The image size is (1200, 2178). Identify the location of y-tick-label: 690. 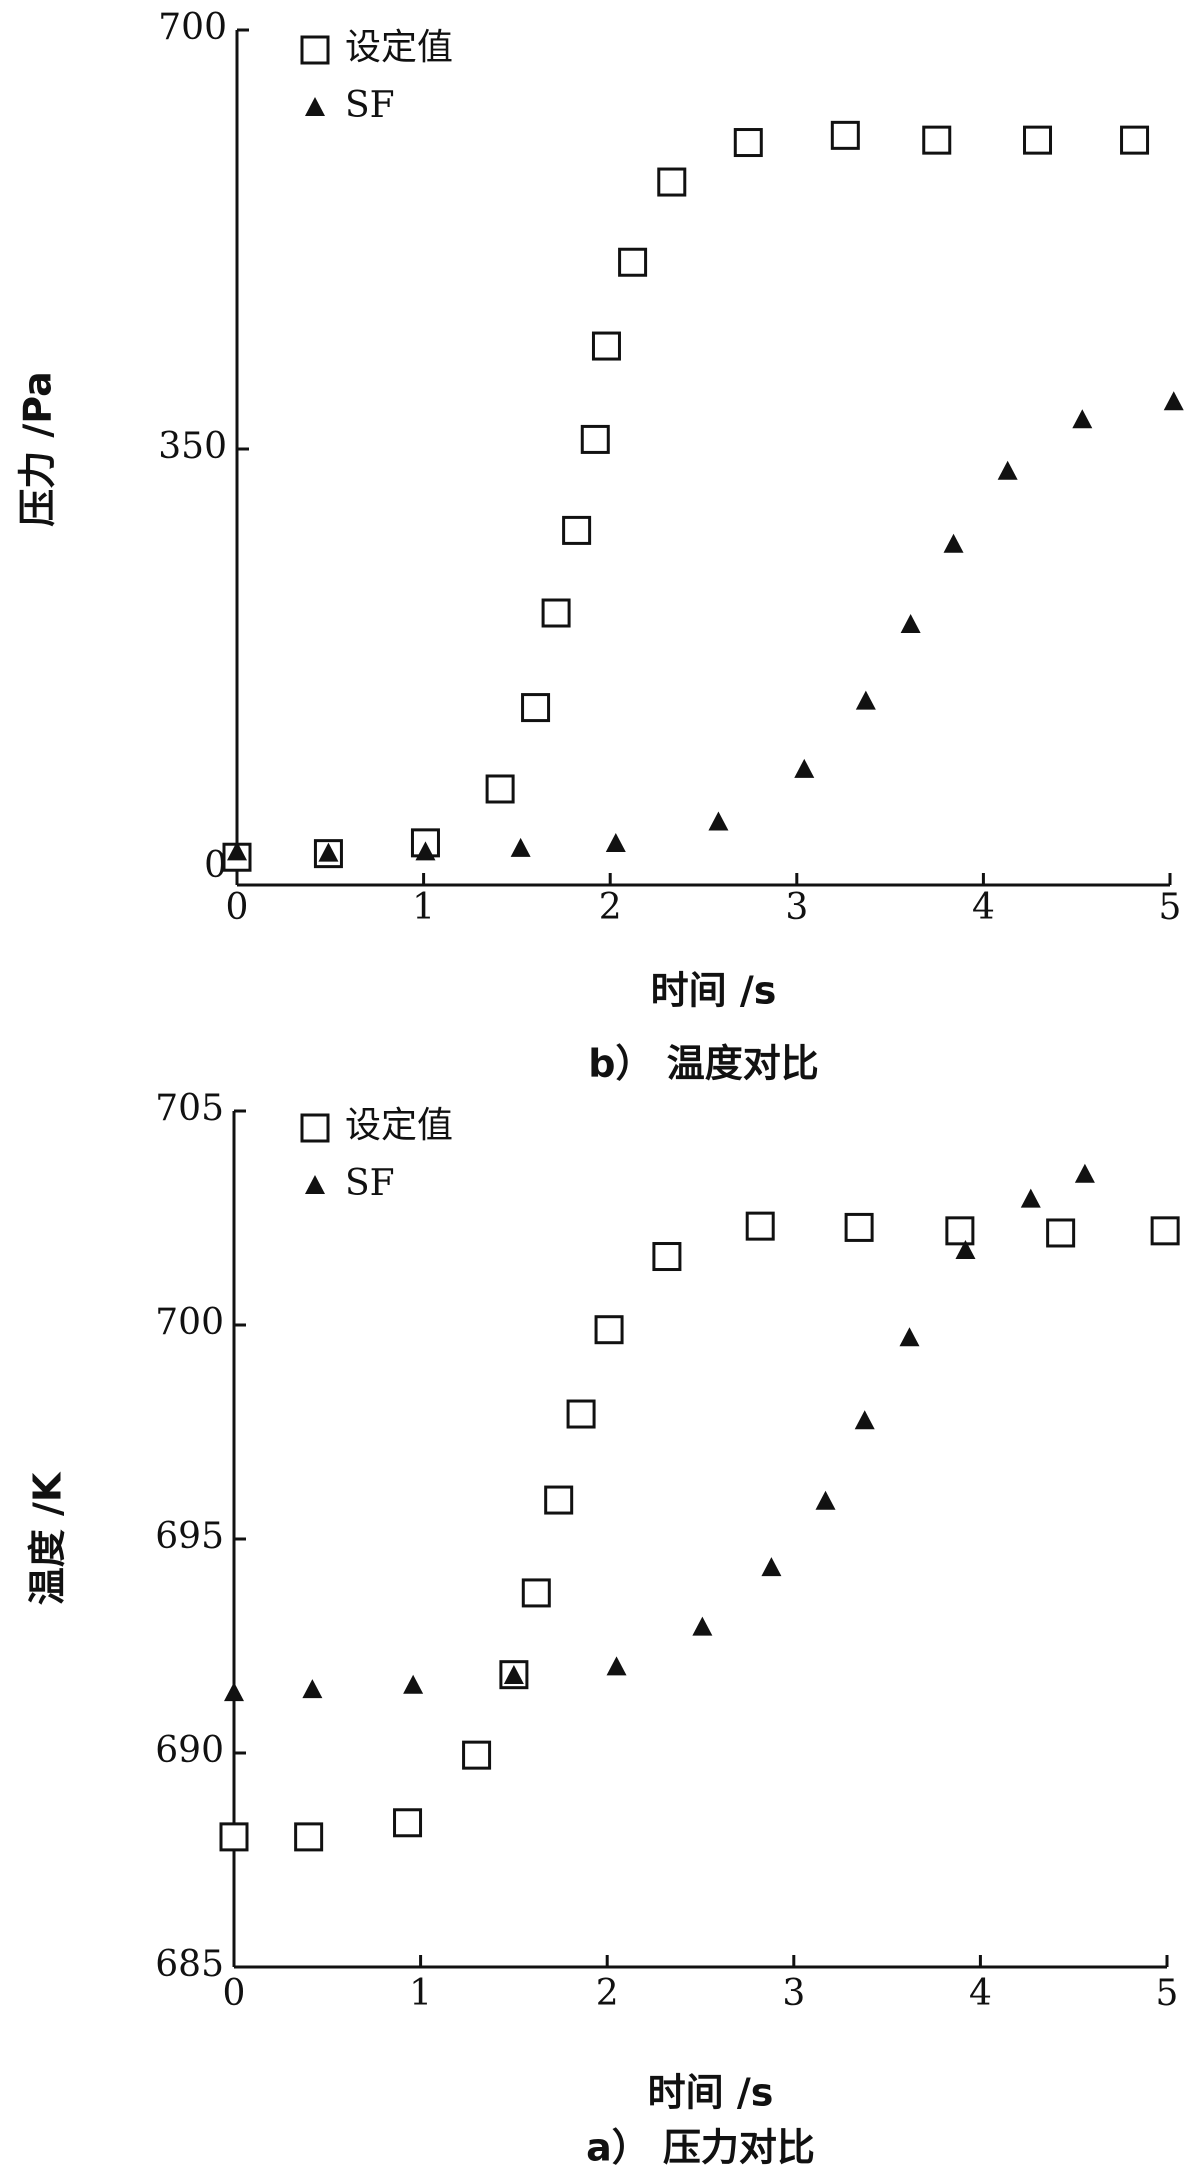
(189, 1750).